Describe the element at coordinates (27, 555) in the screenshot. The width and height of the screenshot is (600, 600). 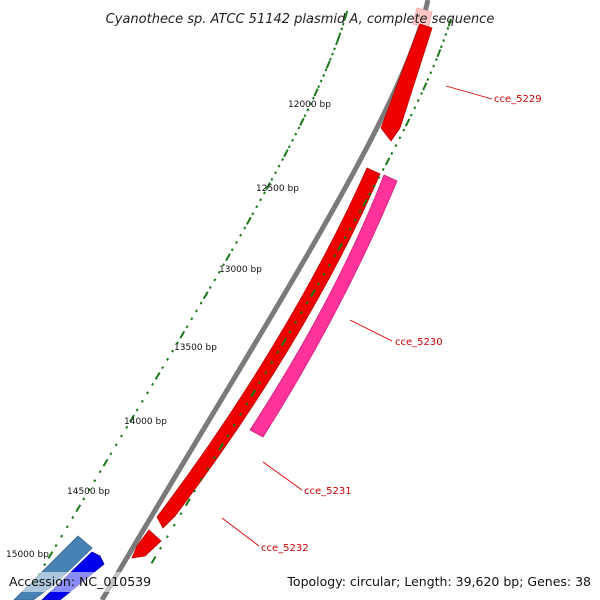
I see `bp-label-15000: 15000 bp` at that location.